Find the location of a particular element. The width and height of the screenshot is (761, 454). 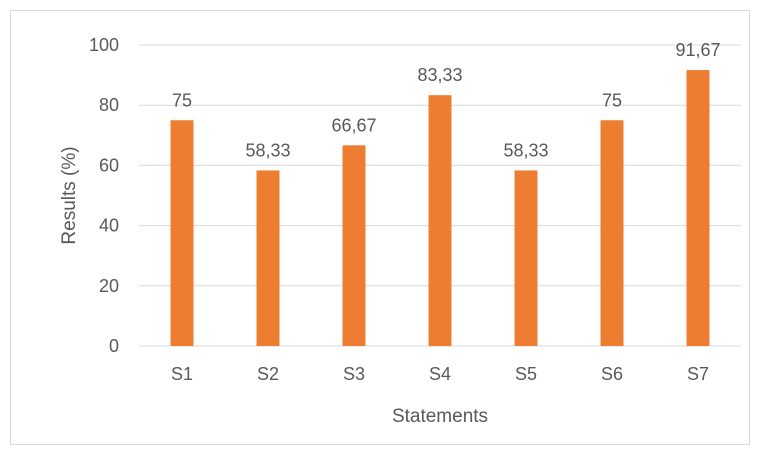

y-axis-title: Results (%) is located at coordinates (69, 195).